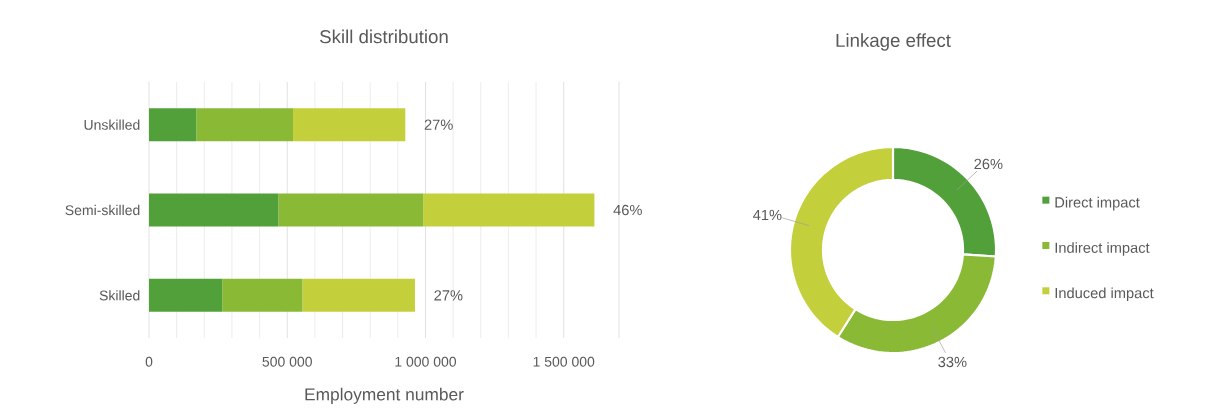  What do you see at coordinates (102, 210) in the screenshot?
I see `y-tick-label: Semi-skilled` at bounding box center [102, 210].